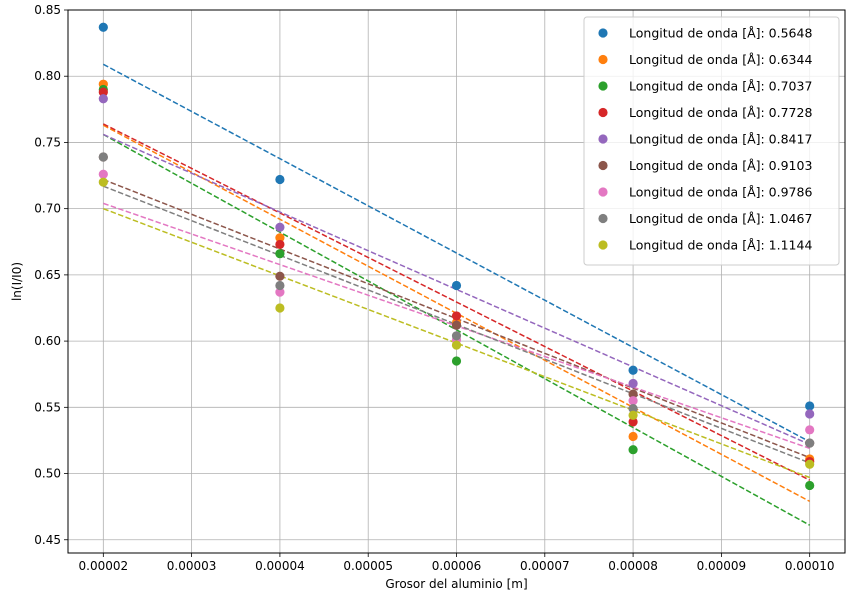 The height and width of the screenshot is (602, 855). What do you see at coordinates (192, 566) in the screenshot?
I see `x-tick-label: 0.00003` at bounding box center [192, 566].